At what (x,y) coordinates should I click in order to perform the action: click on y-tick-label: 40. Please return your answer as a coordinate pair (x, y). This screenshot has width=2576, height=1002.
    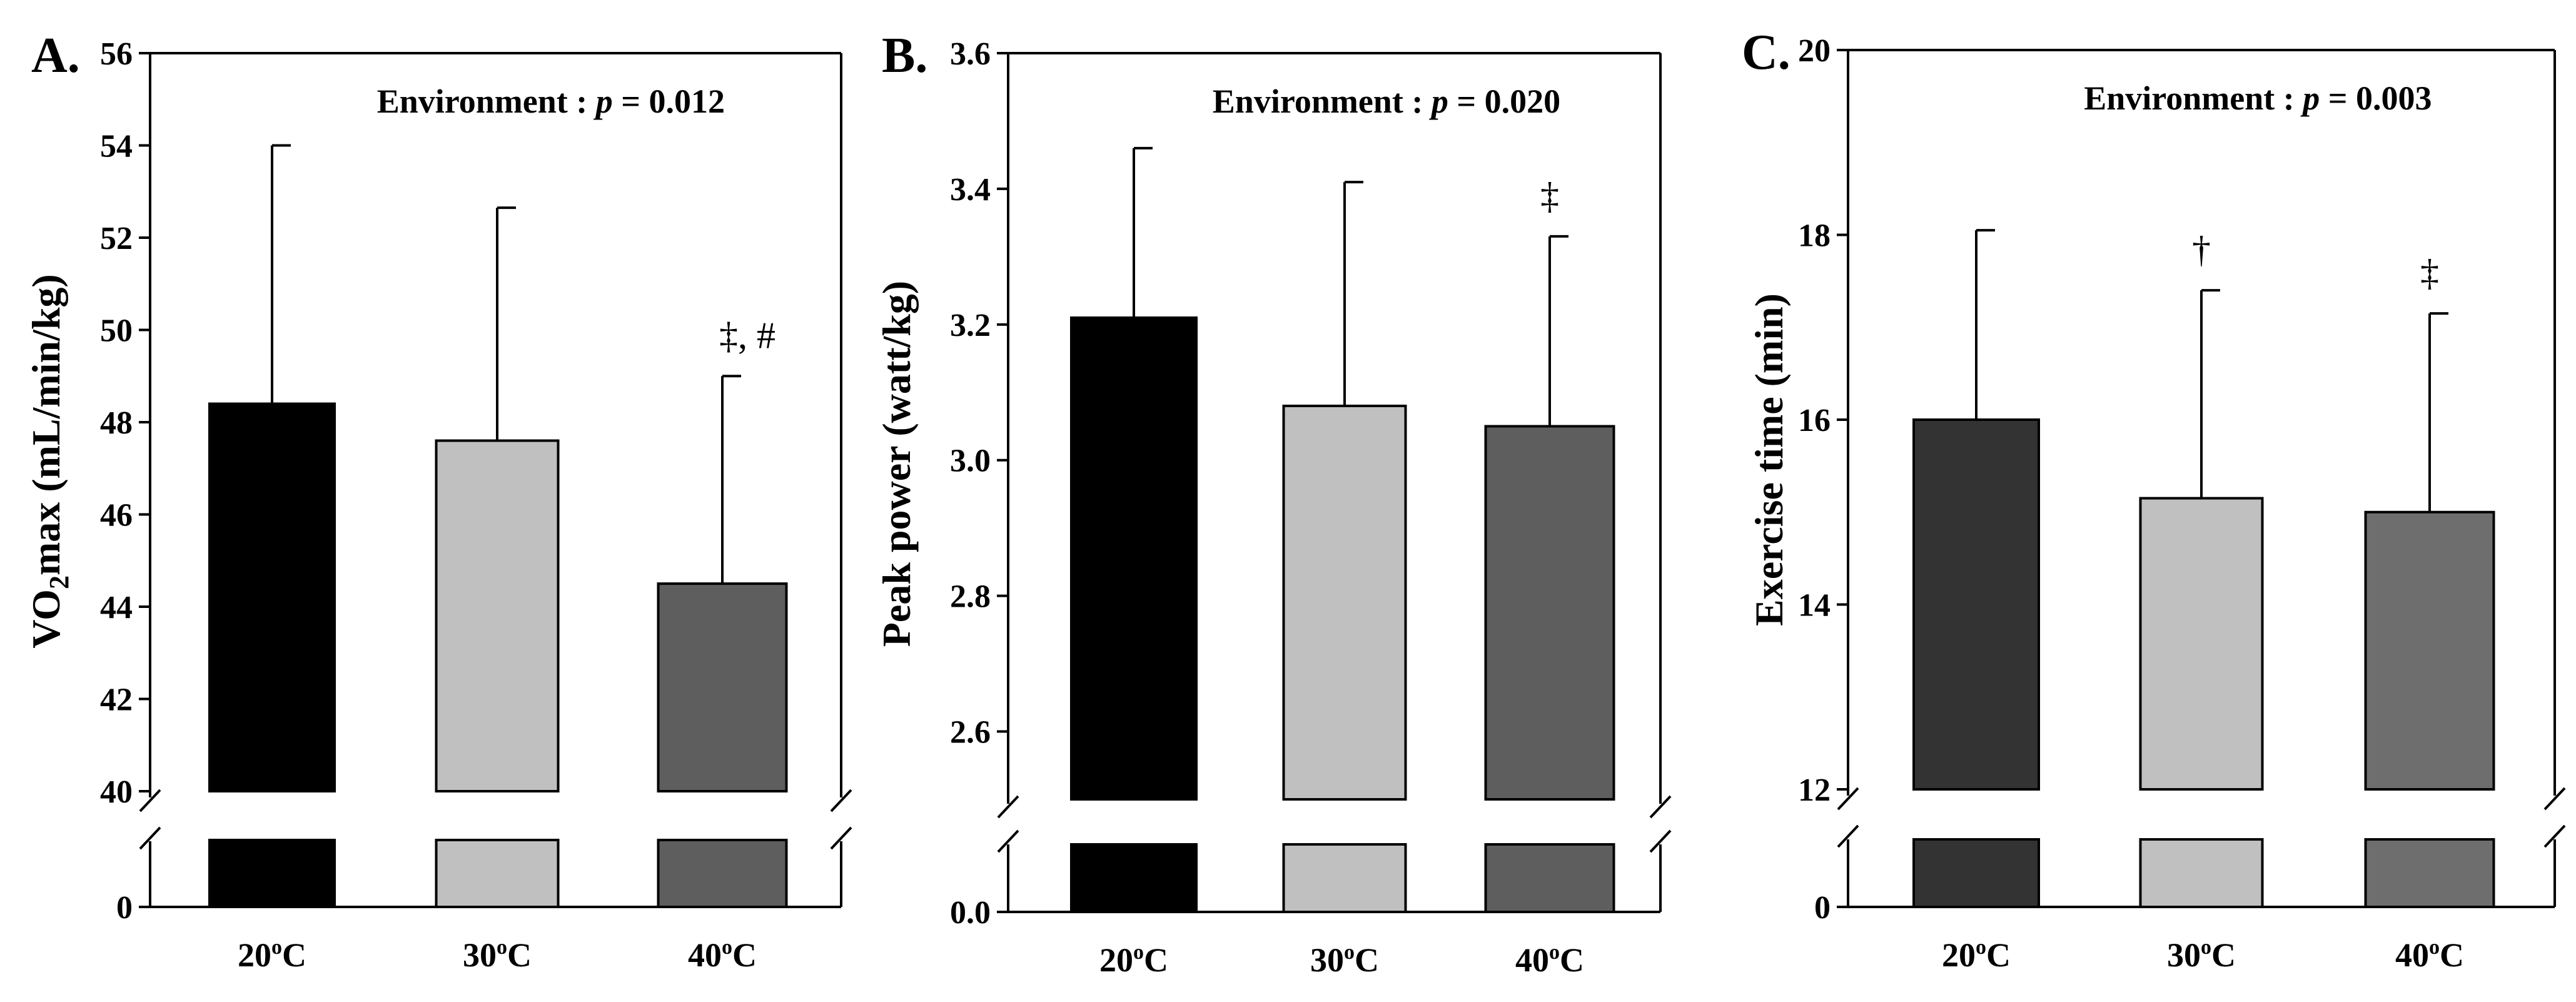
    Looking at the image, I should click on (117, 792).